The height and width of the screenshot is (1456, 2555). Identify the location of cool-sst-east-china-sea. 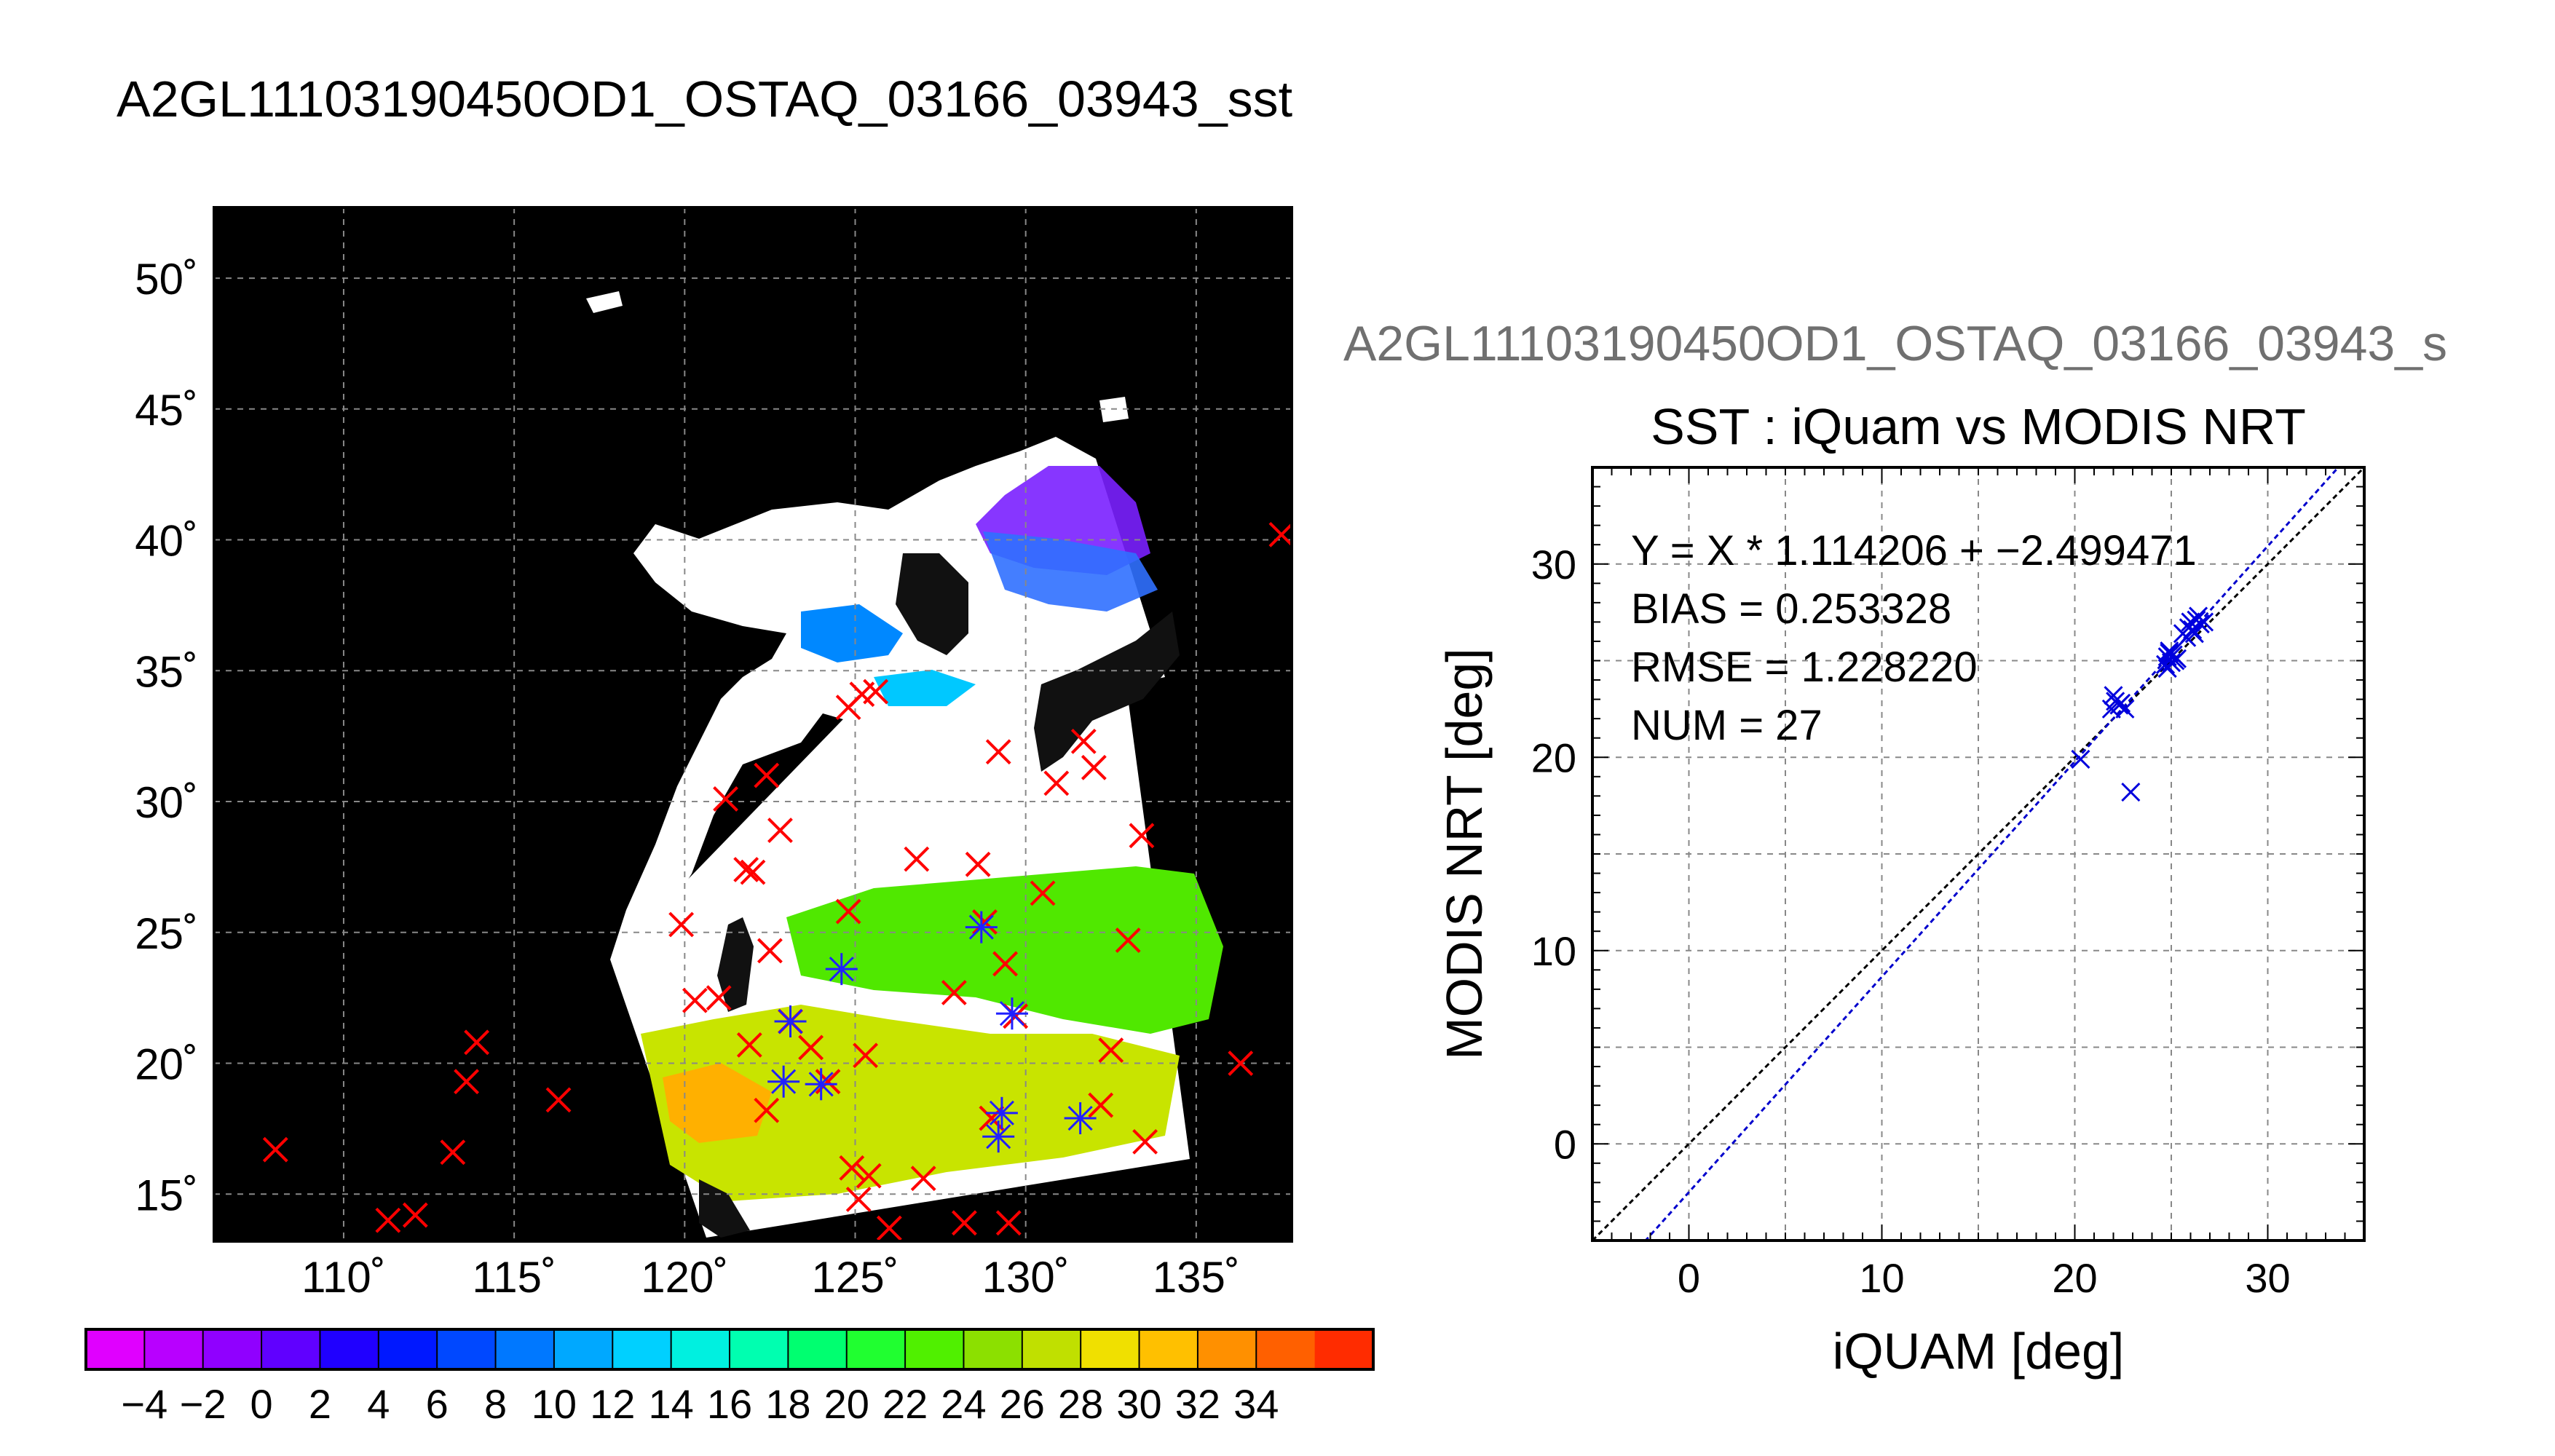
(925, 688).